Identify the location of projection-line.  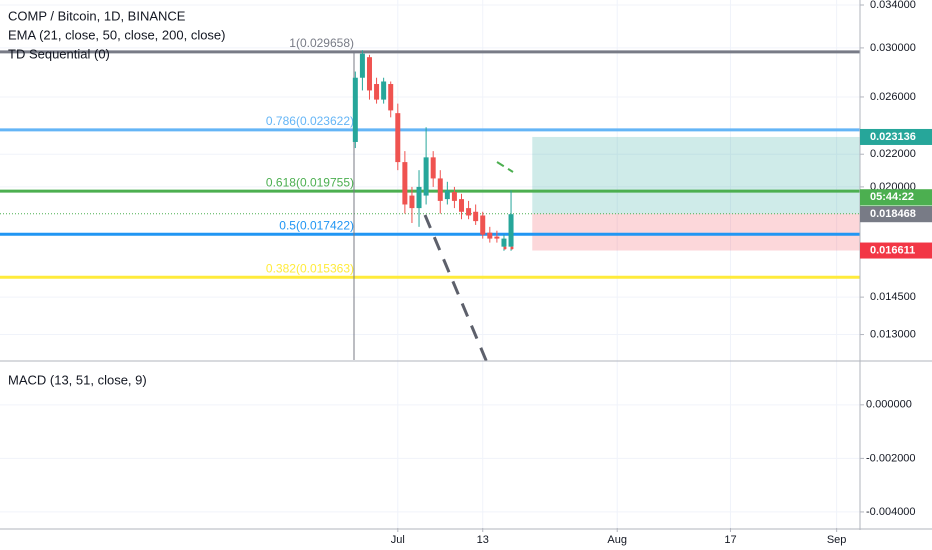
(505, 167).